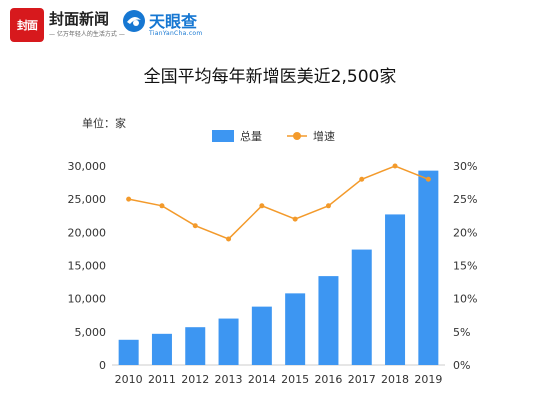 This screenshot has height=415, width=540. What do you see at coordinates (27, 25) in the screenshot?
I see `fengmian-logo-mark: 封面` at bounding box center [27, 25].